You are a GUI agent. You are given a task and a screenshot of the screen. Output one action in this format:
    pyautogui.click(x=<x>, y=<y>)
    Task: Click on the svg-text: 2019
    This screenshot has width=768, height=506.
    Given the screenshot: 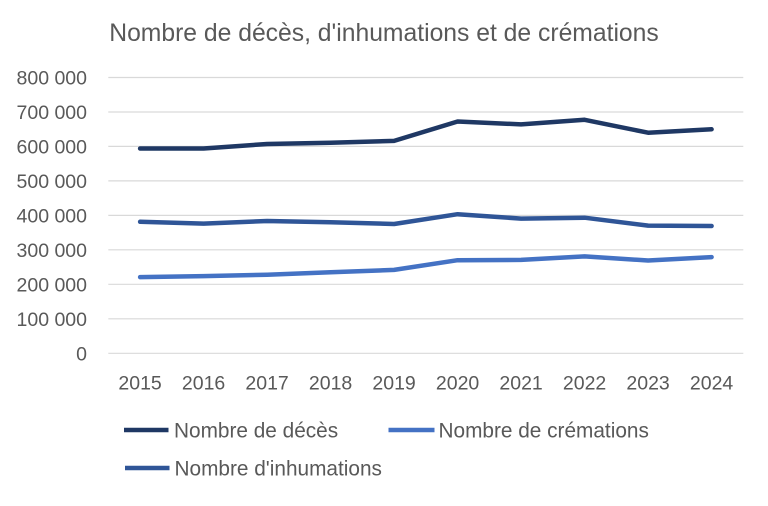 What is the action you would take?
    pyautogui.click(x=393, y=384)
    